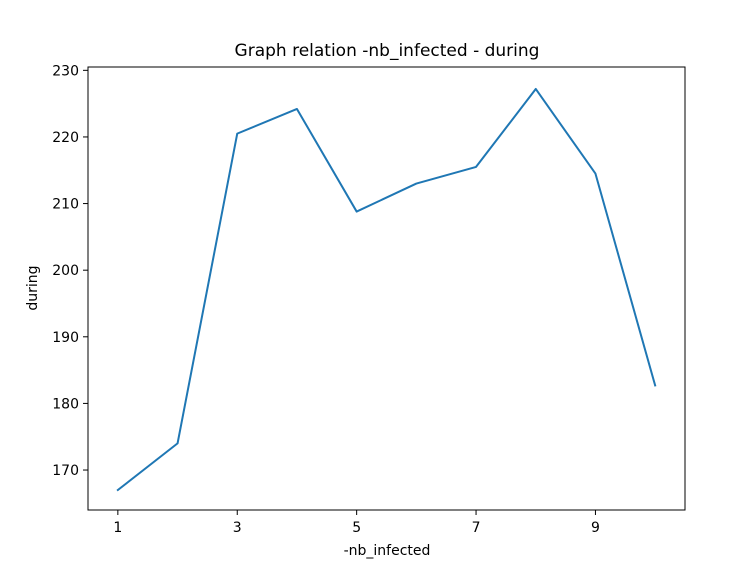 This screenshot has height=570, width=752. I want to click on y-tick-label: 230, so click(65, 71).